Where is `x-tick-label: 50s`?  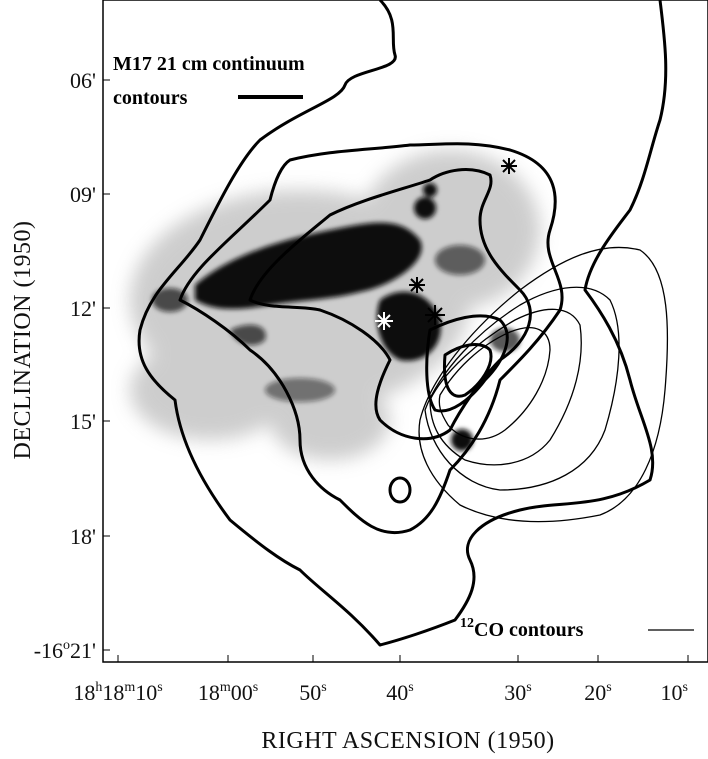
x-tick-label: 50s is located at coordinates (312, 692).